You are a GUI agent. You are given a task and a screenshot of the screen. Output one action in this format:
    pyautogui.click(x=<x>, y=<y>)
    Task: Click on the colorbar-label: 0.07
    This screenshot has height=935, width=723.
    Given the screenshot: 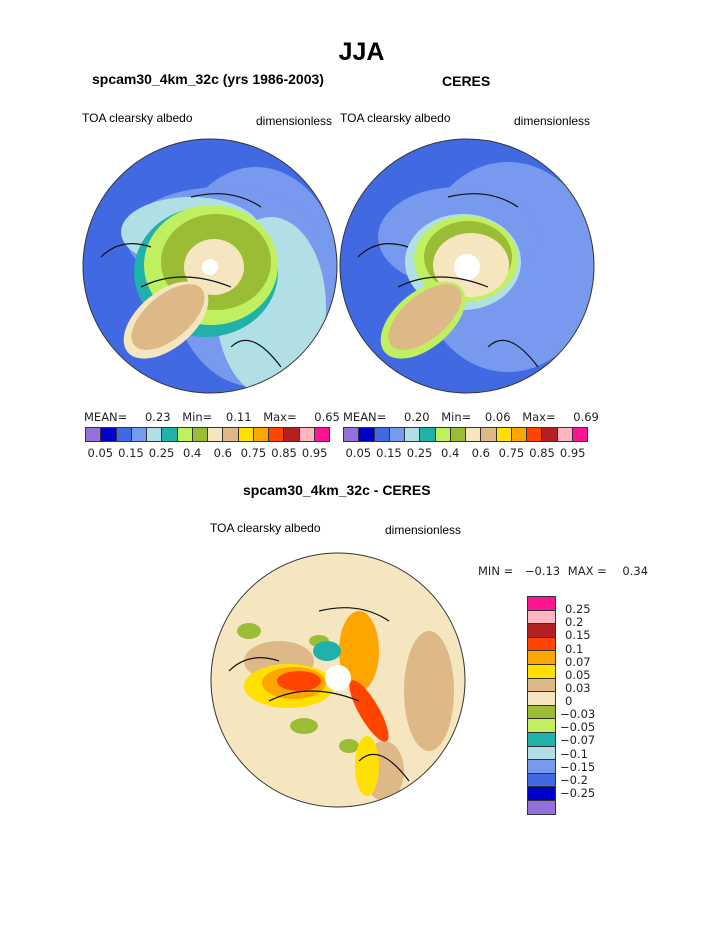 What is the action you would take?
    pyautogui.click(x=578, y=661)
    